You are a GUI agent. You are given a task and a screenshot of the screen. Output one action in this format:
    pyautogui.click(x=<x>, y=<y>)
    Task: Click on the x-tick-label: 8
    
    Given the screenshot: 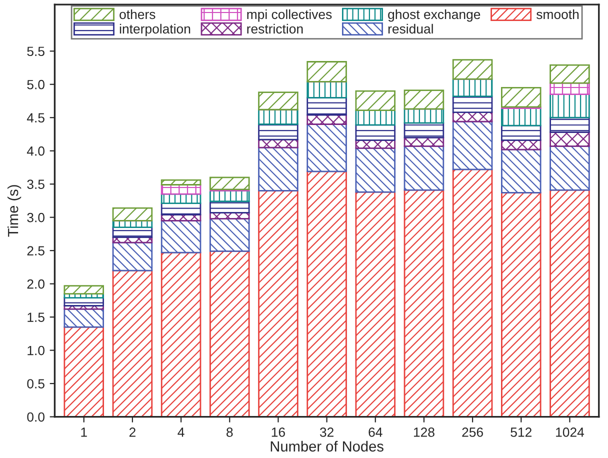 What is the action you would take?
    pyautogui.click(x=229, y=432)
    